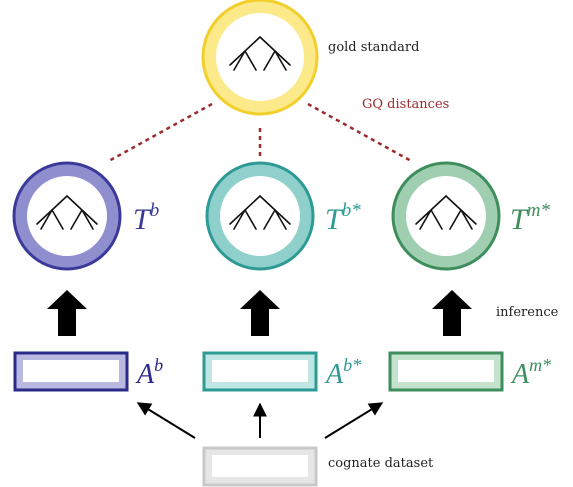 The image size is (573, 487). I want to click on alignment-label-b: Ab, so click(149, 372).